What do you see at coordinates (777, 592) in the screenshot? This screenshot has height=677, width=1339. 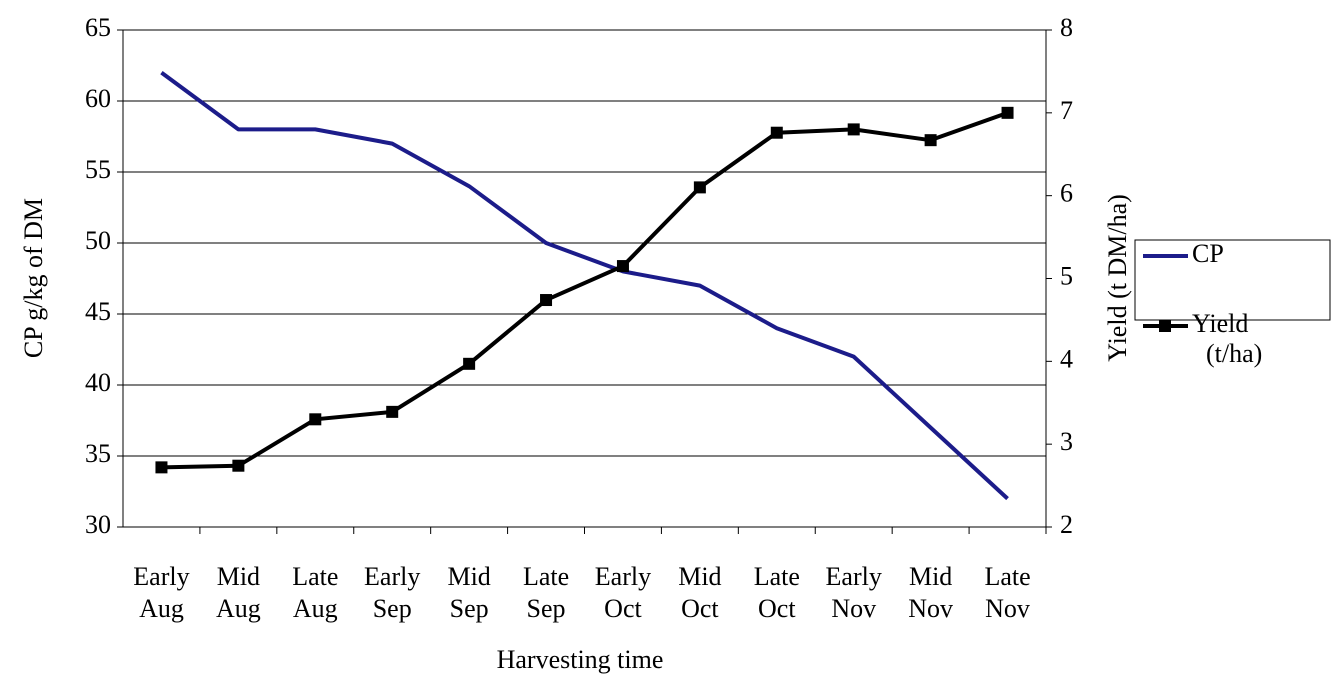 I see `x-tick-label: Late Oct` at bounding box center [777, 592].